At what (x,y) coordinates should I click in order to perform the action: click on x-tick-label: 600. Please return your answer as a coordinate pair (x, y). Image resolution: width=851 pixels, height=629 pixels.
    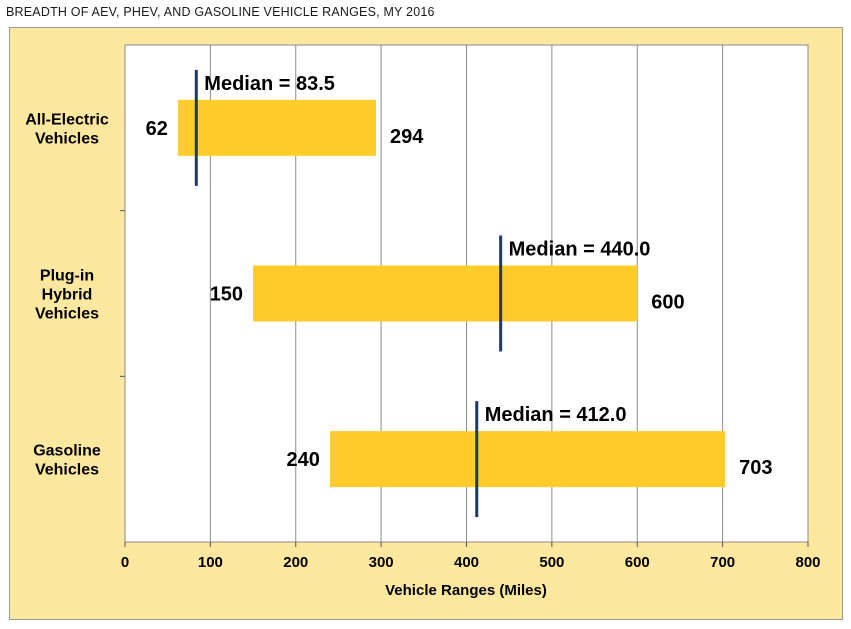
    Looking at the image, I should click on (637, 562).